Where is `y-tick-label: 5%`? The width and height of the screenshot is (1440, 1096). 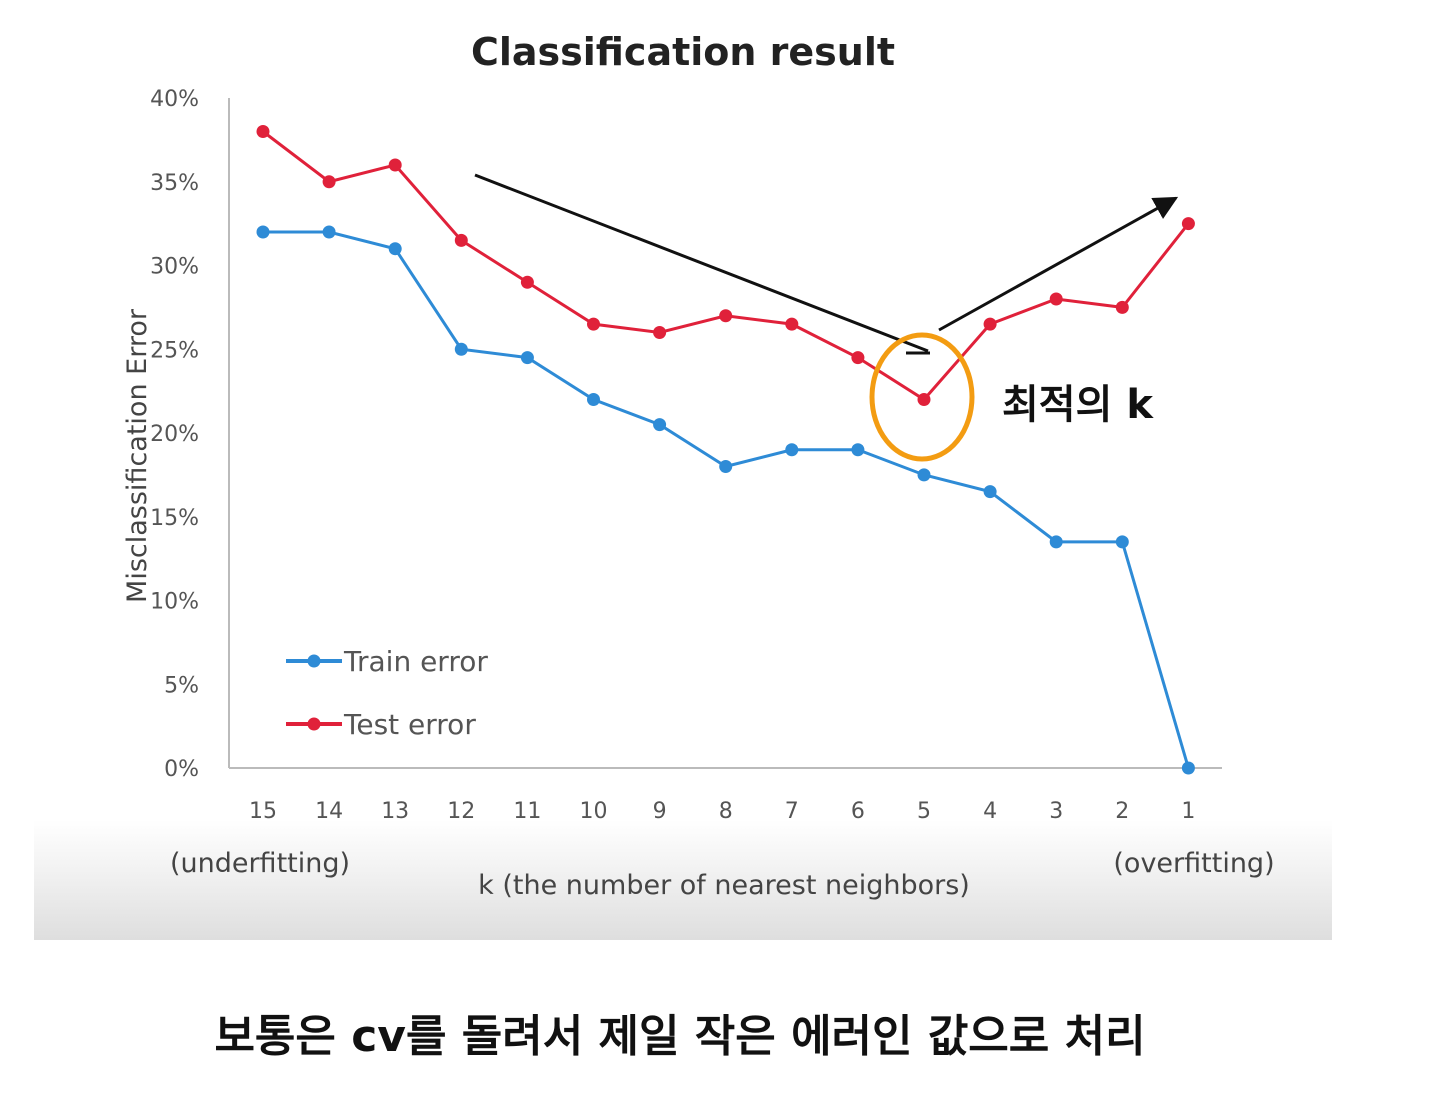 y-tick-label: 5% is located at coordinates (181, 685).